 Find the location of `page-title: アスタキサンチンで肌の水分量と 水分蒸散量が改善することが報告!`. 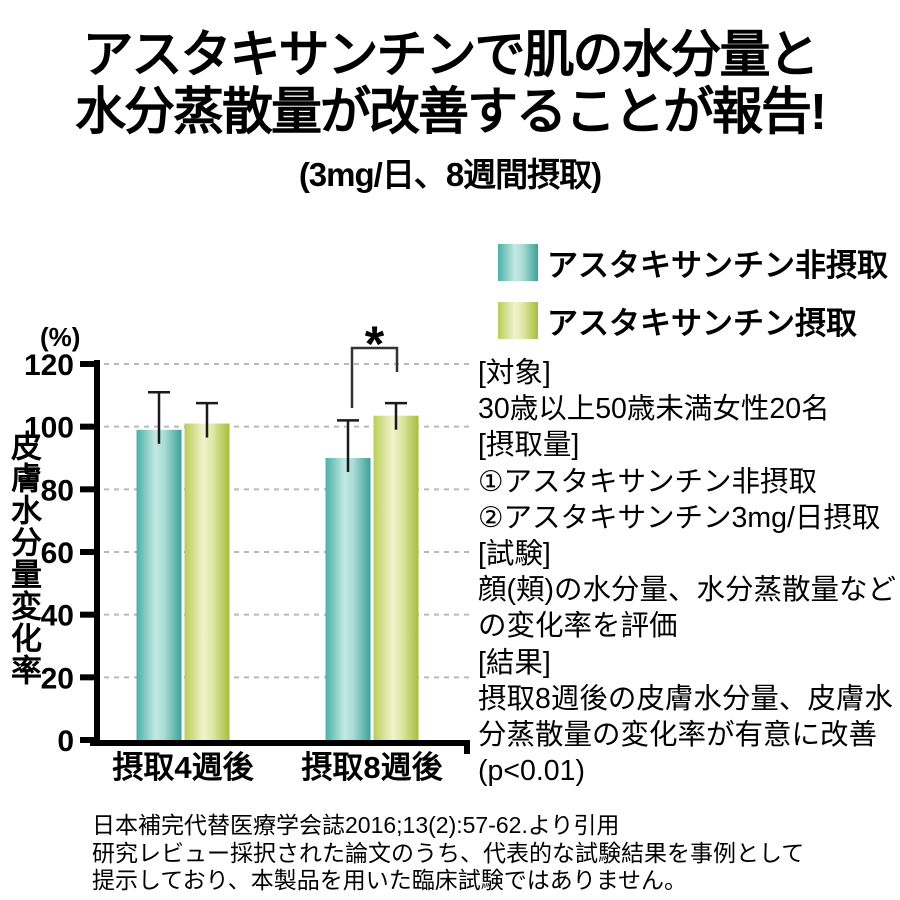

page-title: アスタキサンチンで肌の水分量と 水分蒸散量が改善することが報告! is located at coordinates (450, 83).